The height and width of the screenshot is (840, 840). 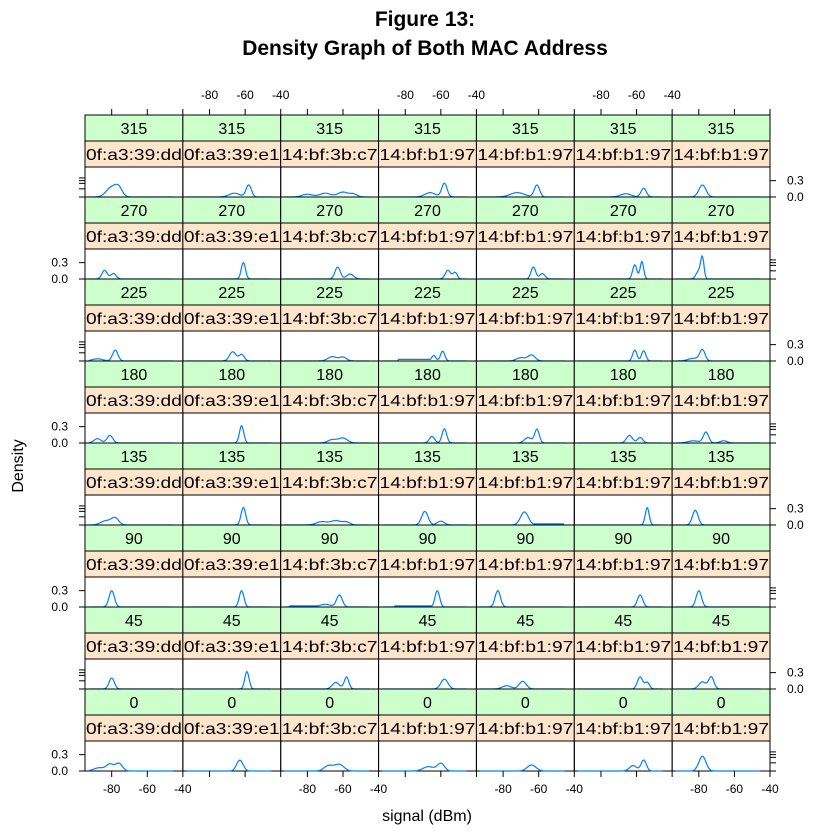 I want to click on strip-orientation-label: 315, so click(x=623, y=129).